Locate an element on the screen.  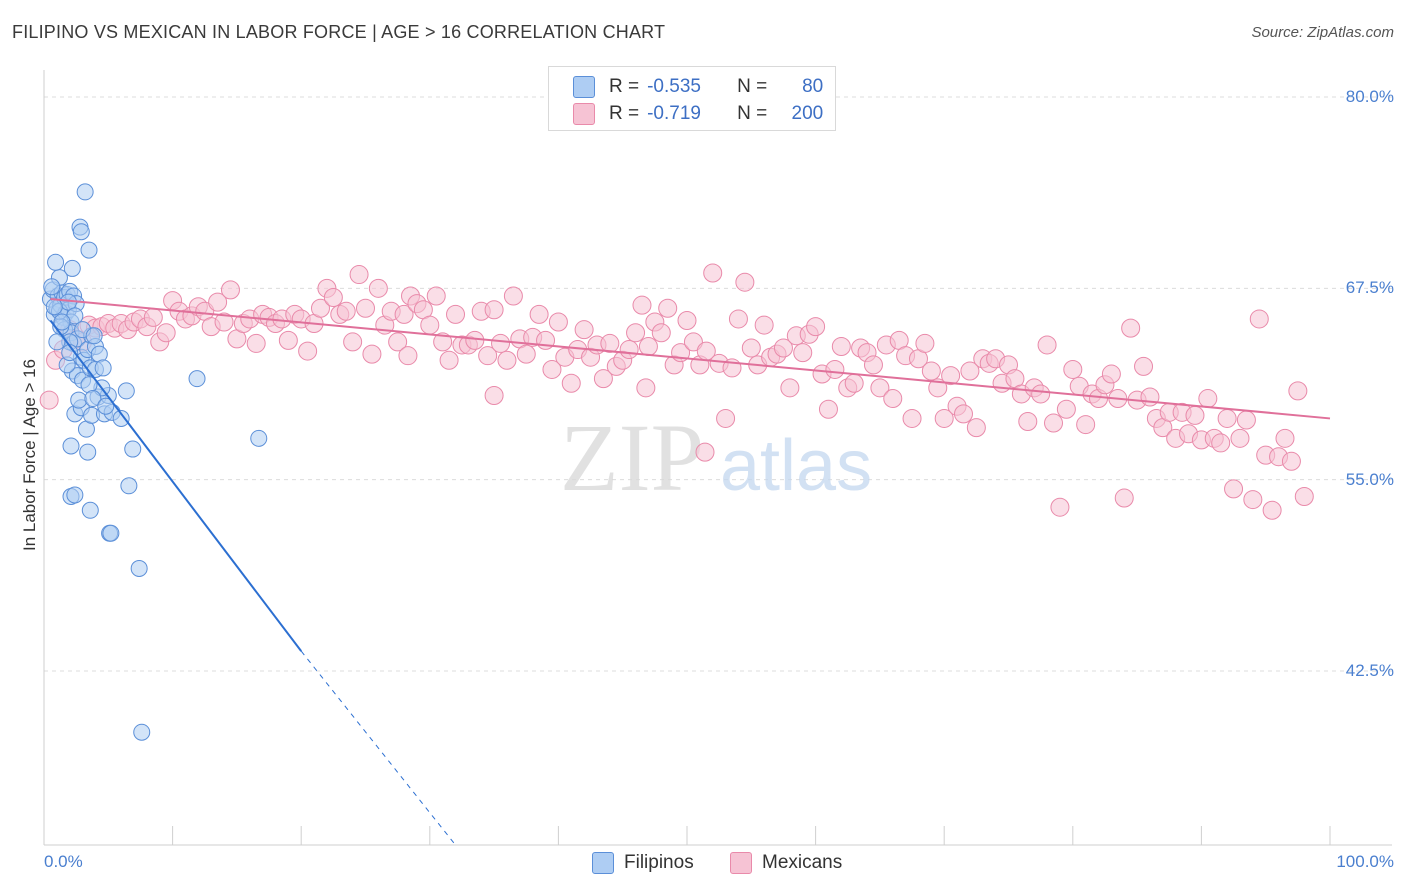
legend-row-filipinos: R = -0.535 N = 80 is located at coordinates (698, 87).